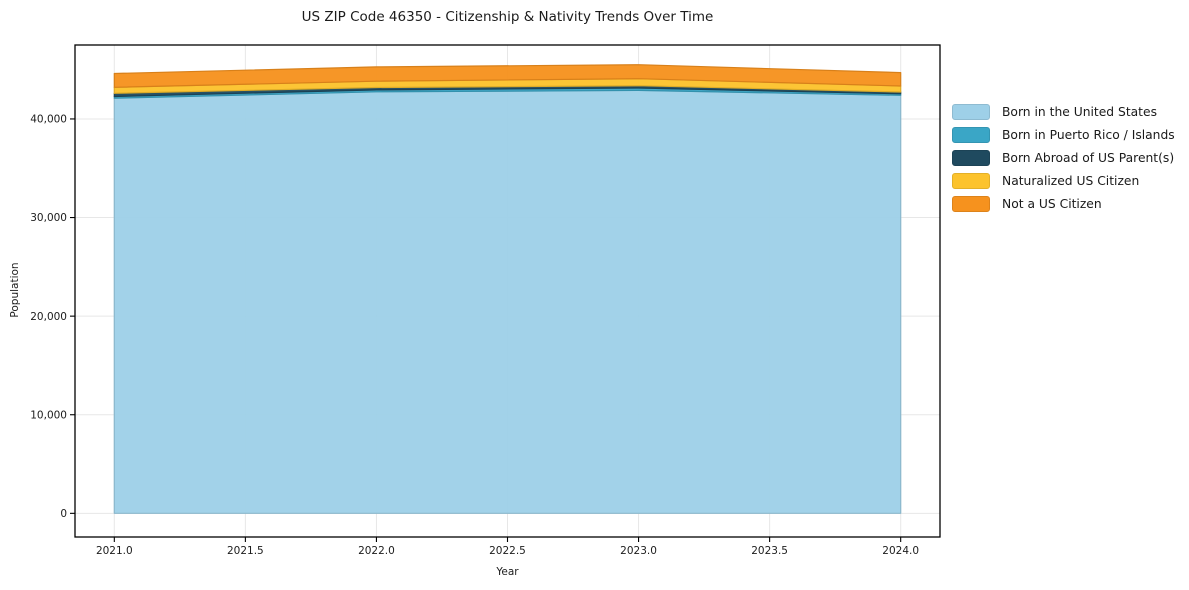  I want to click on legend-label: Born Abroad of US Parent(s), so click(1088, 158).